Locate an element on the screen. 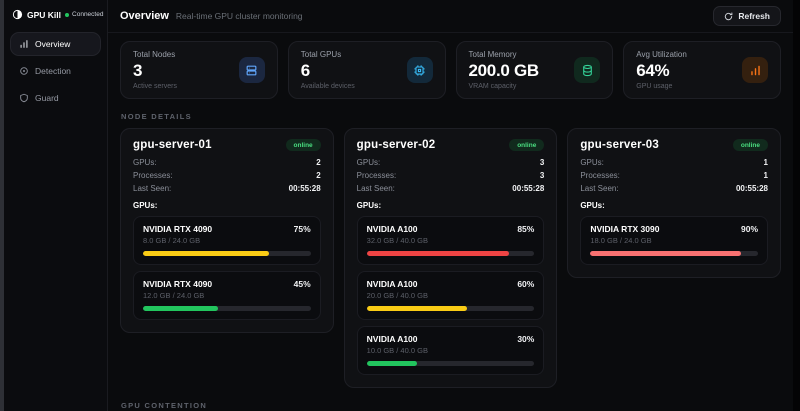 The width and height of the screenshot is (800, 411). gpu-row: NVIDIA RTX 4090 45% 12.0 GB / 24.0 GB is located at coordinates (227, 295).